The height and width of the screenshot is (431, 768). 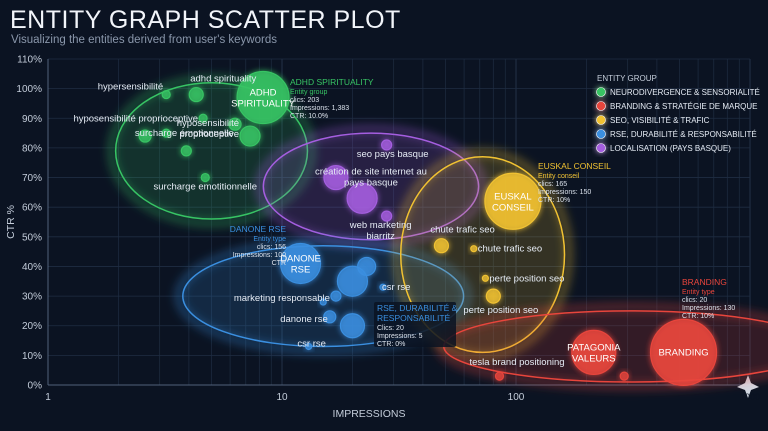 What do you see at coordinates (48, 397) in the screenshot?
I see `x-tick-label: 1` at bounding box center [48, 397].